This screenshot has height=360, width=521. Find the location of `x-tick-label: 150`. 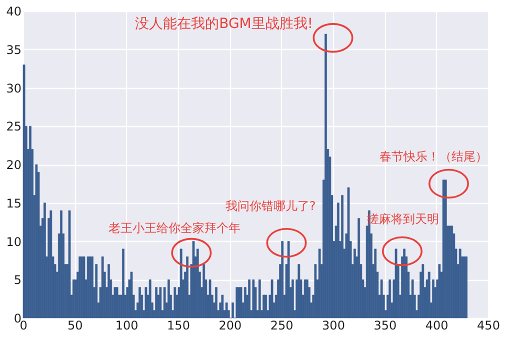

x-tick-label: 150 is located at coordinates (178, 325).